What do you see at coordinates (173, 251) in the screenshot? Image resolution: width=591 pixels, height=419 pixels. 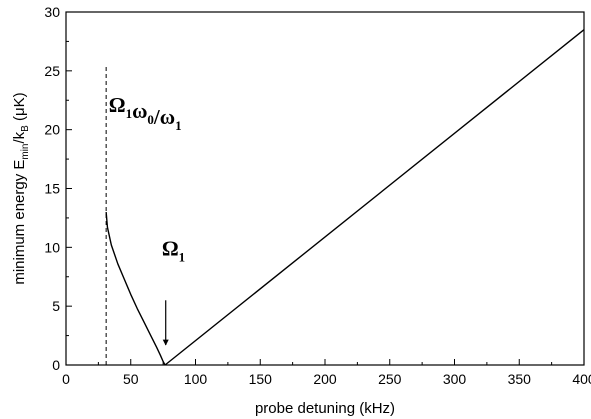 I see `annotation-minimum: Ω1` at bounding box center [173, 251].